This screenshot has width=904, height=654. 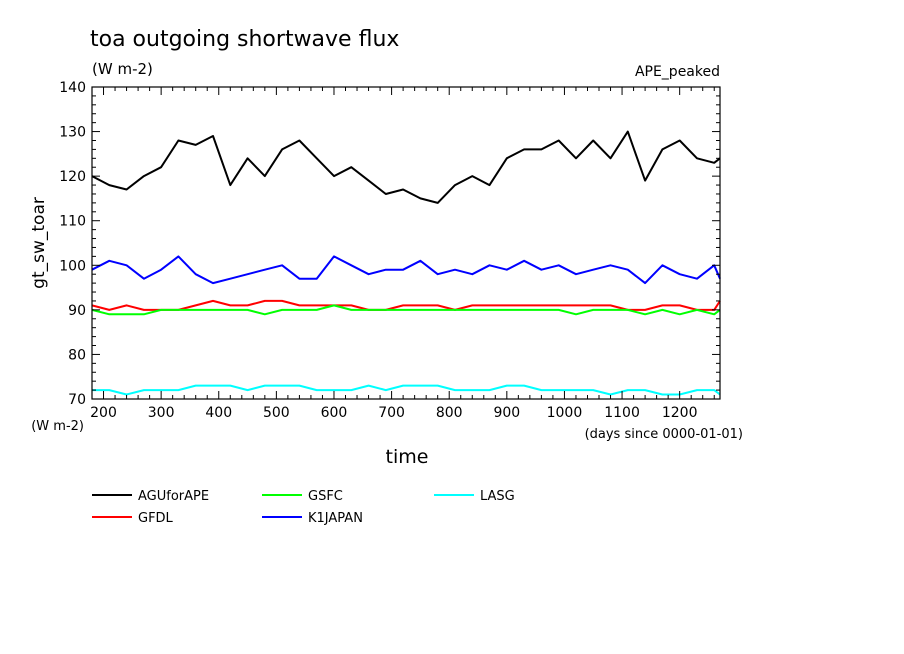 I want to click on legend-label: K1JAPAN, so click(x=335, y=518).